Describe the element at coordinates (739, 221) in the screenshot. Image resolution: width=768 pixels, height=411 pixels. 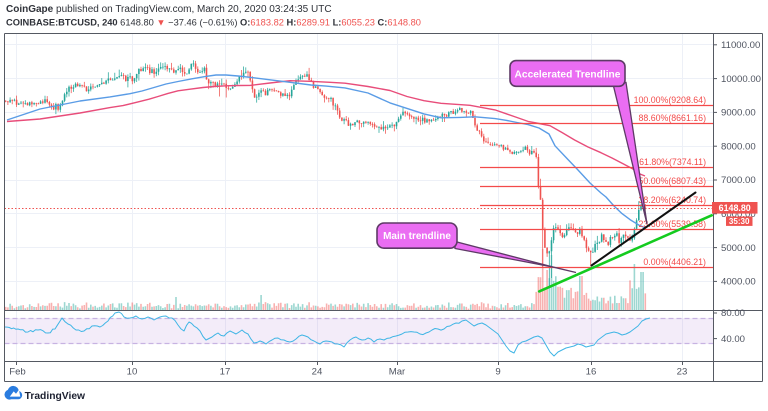
I see `svg-text: 35:30` at that location.